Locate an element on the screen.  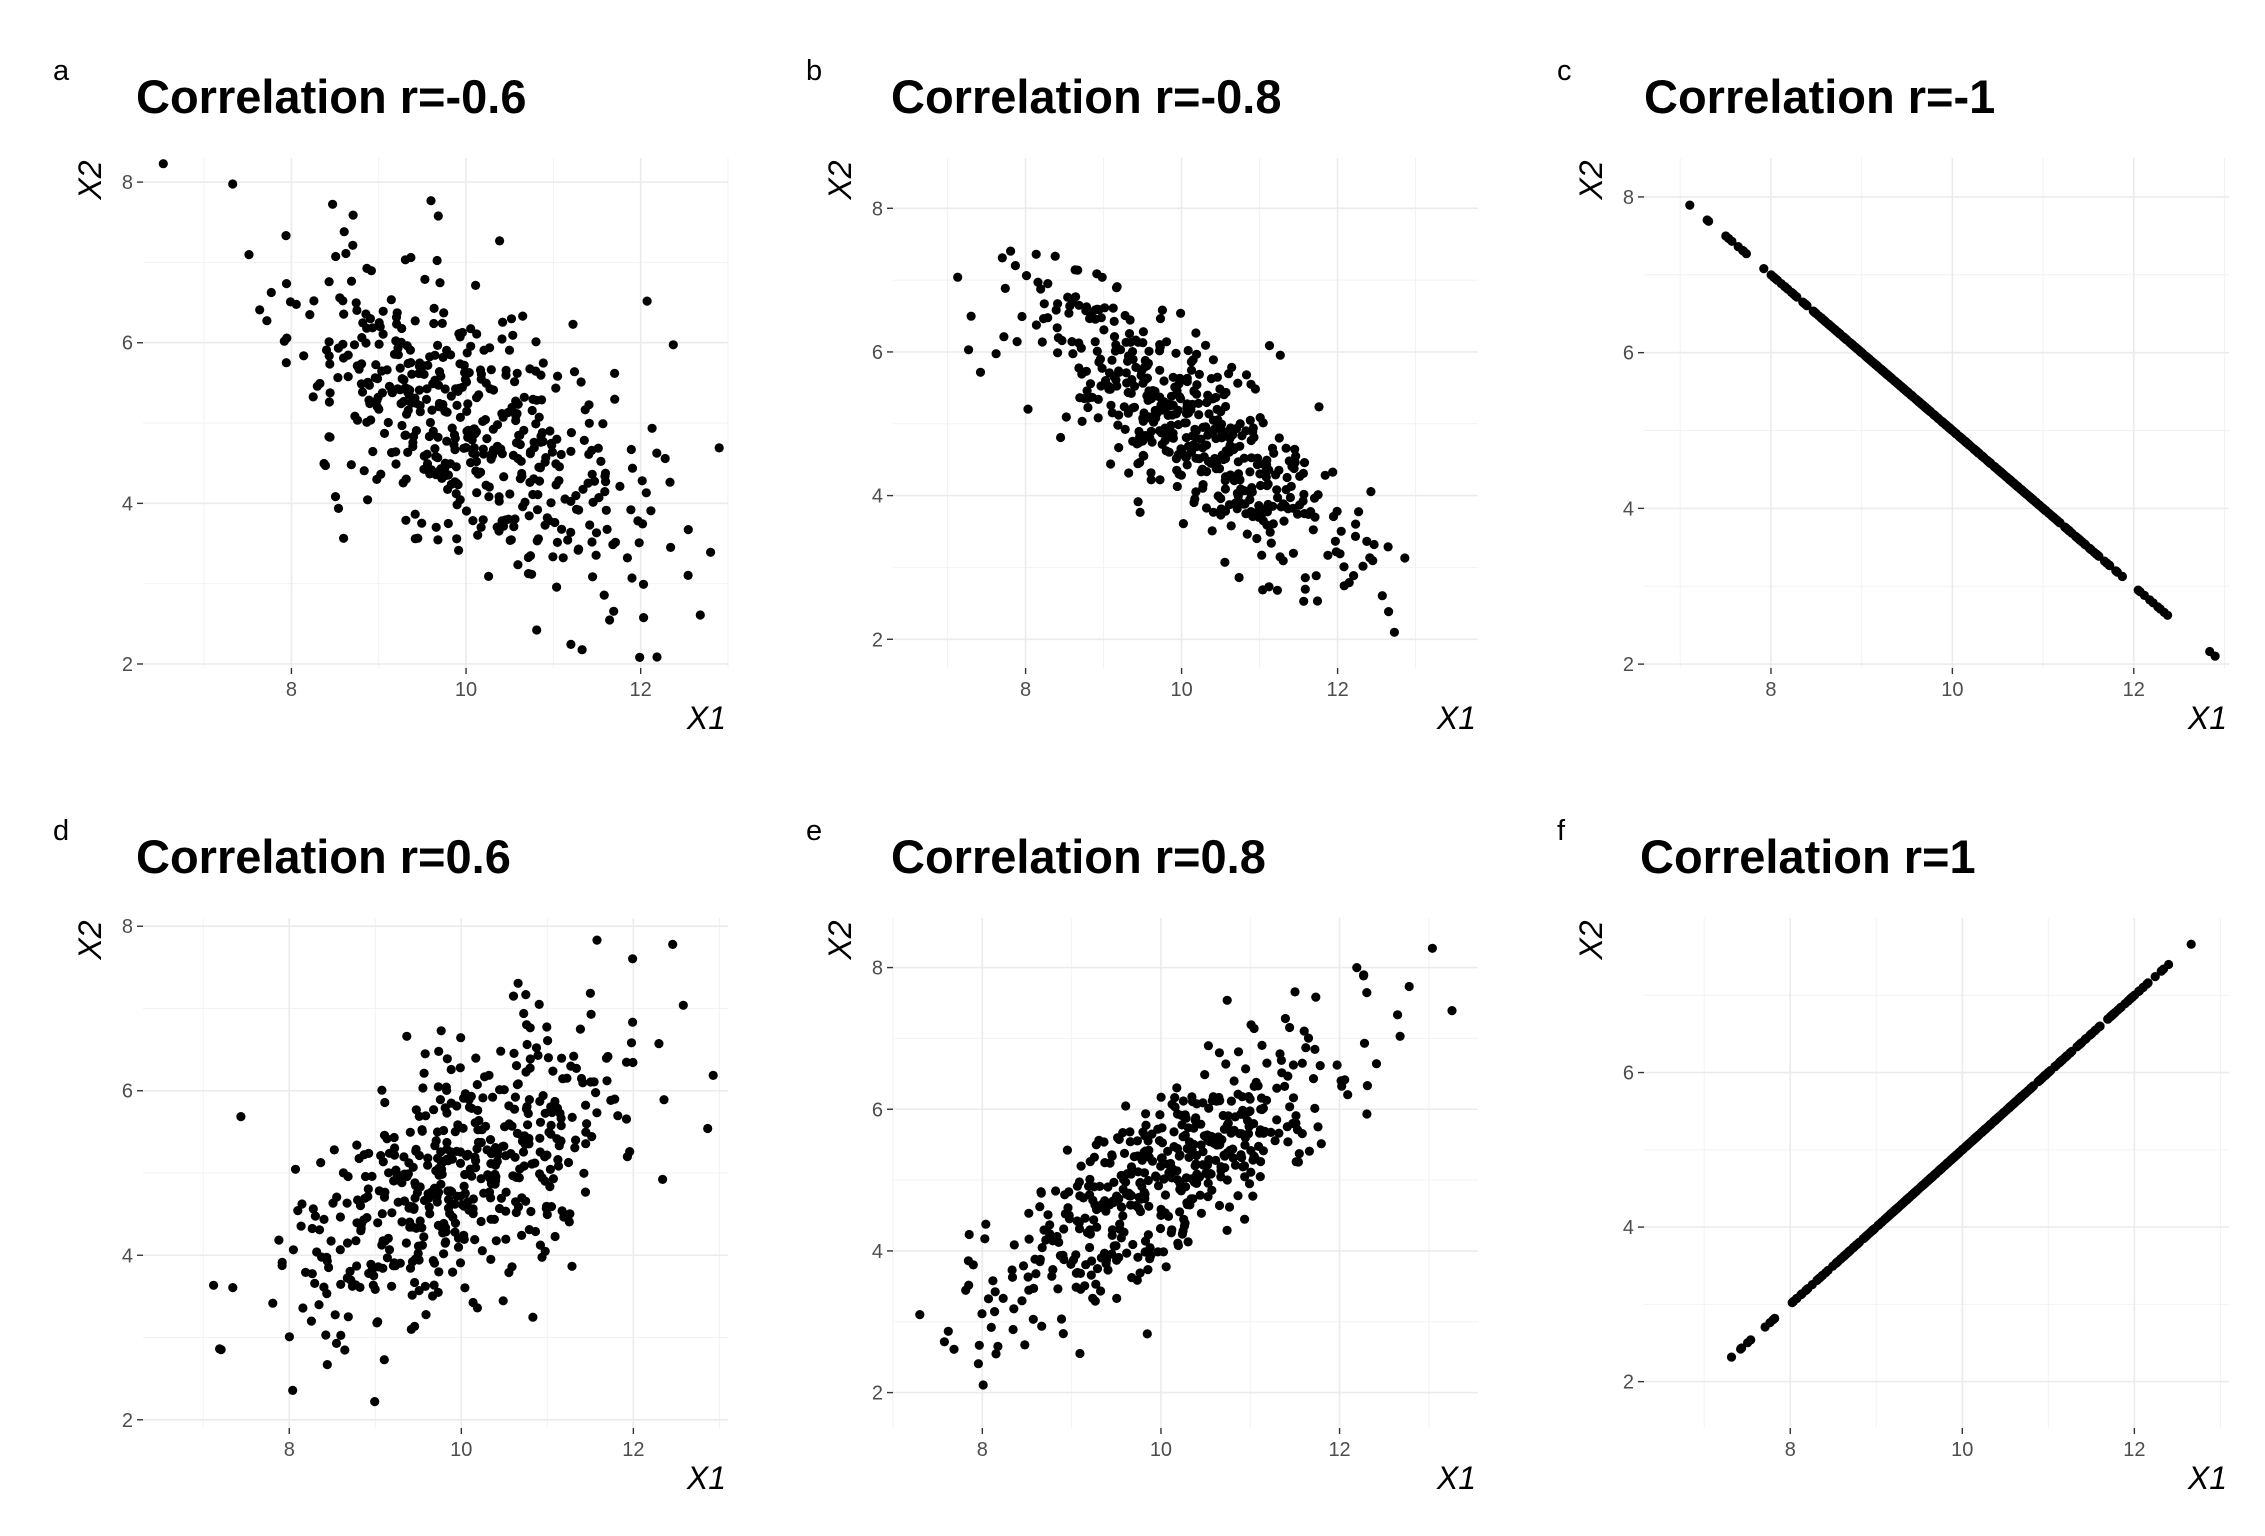
y-tick-label: 6 is located at coordinates (127, 1092).